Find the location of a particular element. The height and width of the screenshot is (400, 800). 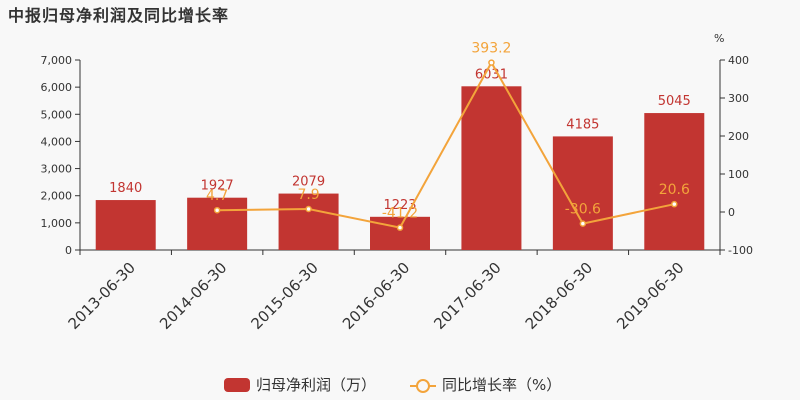

bar-value-label: 2079 is located at coordinates (308, 182).